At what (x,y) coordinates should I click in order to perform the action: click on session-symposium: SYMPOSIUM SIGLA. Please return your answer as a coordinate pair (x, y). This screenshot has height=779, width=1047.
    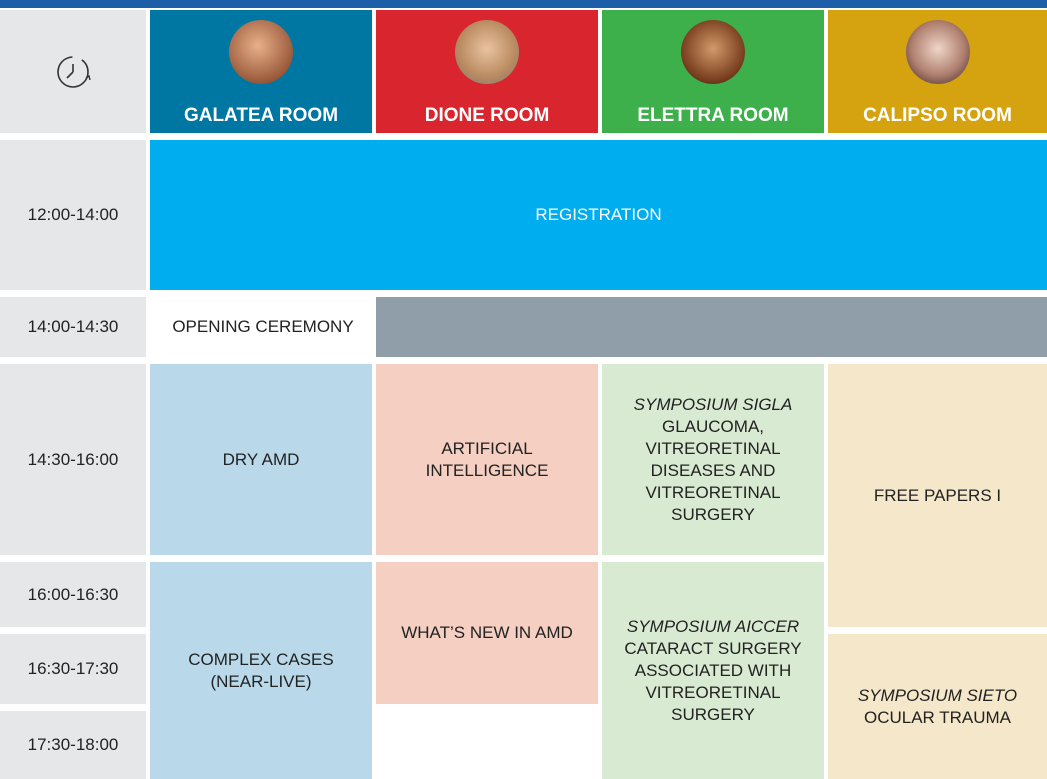
    Looking at the image, I should click on (713, 404).